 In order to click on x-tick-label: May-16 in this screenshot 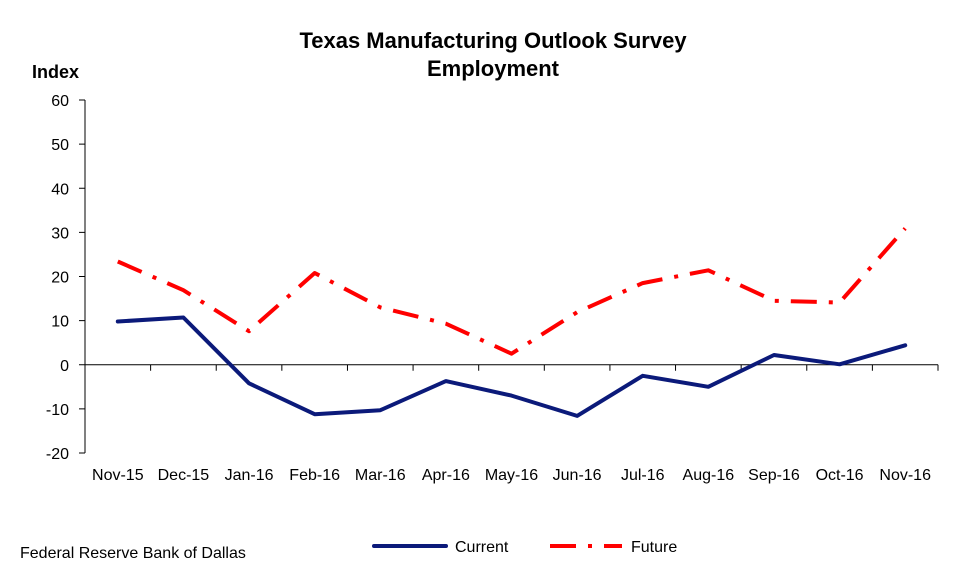, I will do `click(511, 475)`.